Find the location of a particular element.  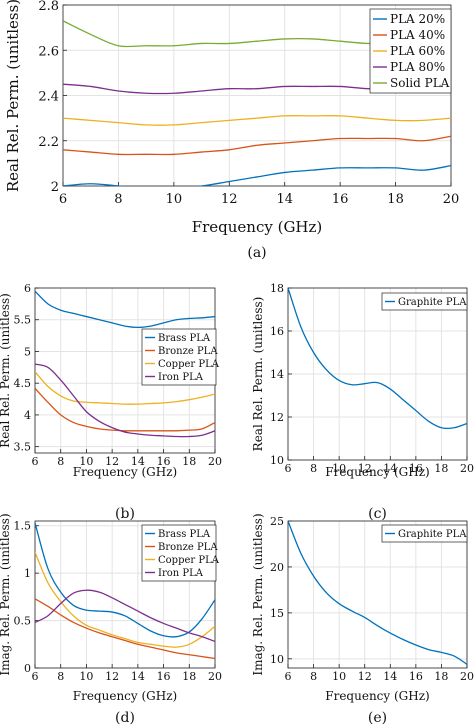

y-tick-label: 5 is located at coordinates (27, 351).